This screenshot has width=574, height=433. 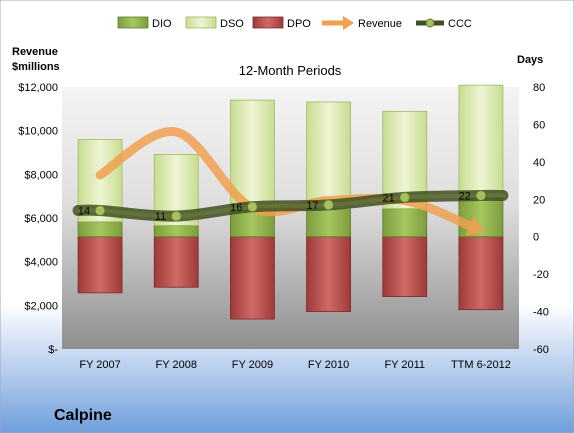 What do you see at coordinates (252, 365) in the screenshot?
I see `category-label: FY 2009` at bounding box center [252, 365].